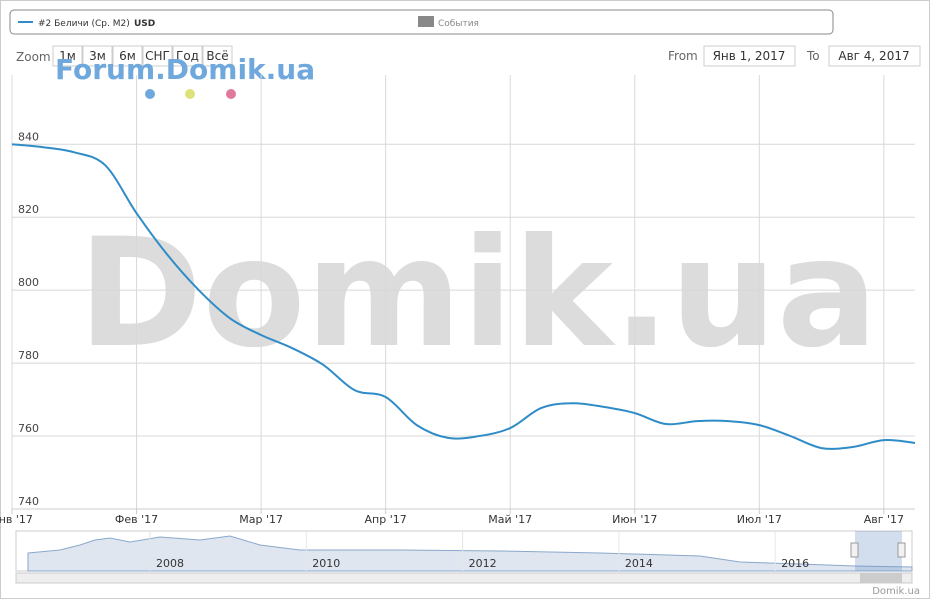 Image resolution: width=931 pixels, height=604 pixels. I want to click on x-tick-label: Авг '17, so click(884, 519).